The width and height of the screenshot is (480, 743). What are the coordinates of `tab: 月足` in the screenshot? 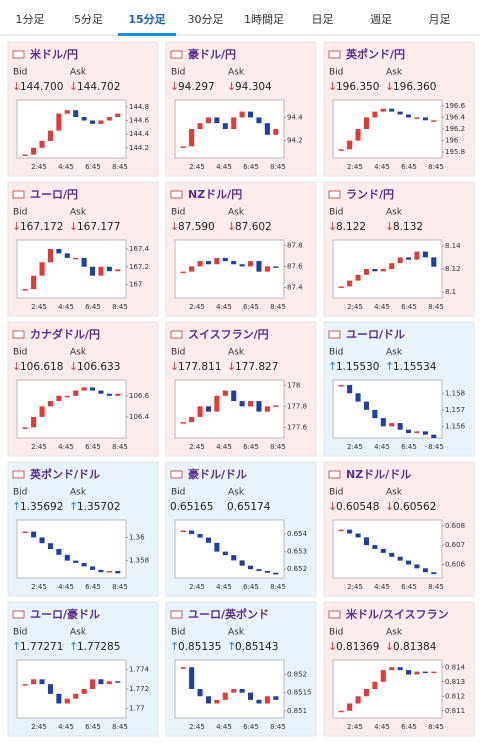 It's located at (440, 19).